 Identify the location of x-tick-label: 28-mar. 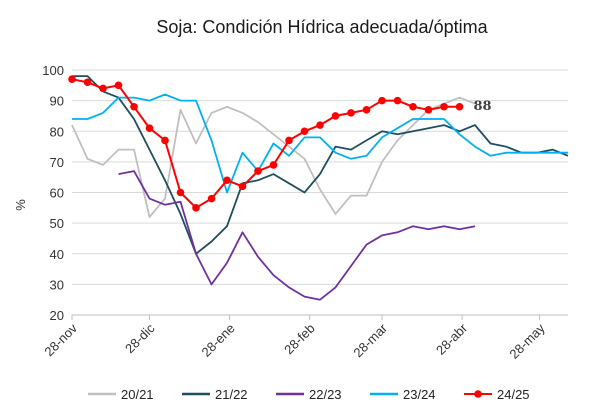
(370, 340).